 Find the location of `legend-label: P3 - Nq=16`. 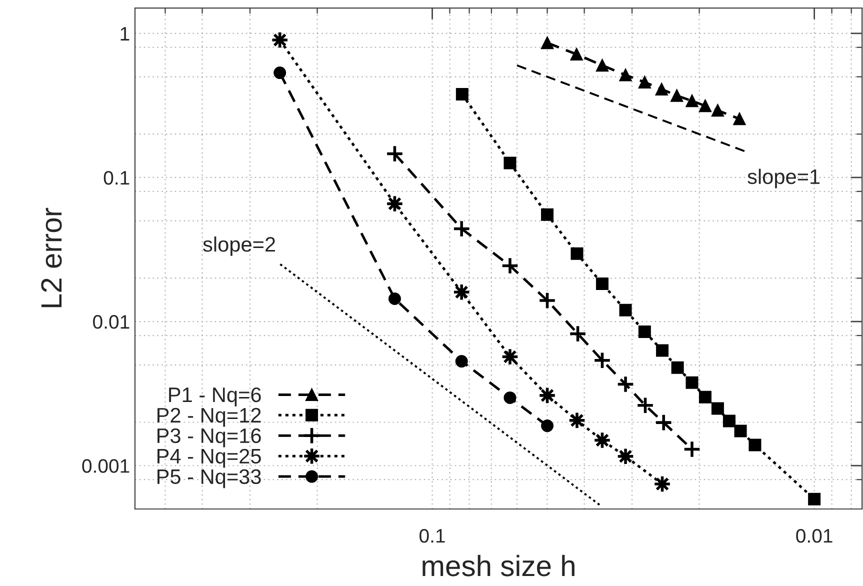

legend-label: P3 - Nq=16 is located at coordinates (209, 438).